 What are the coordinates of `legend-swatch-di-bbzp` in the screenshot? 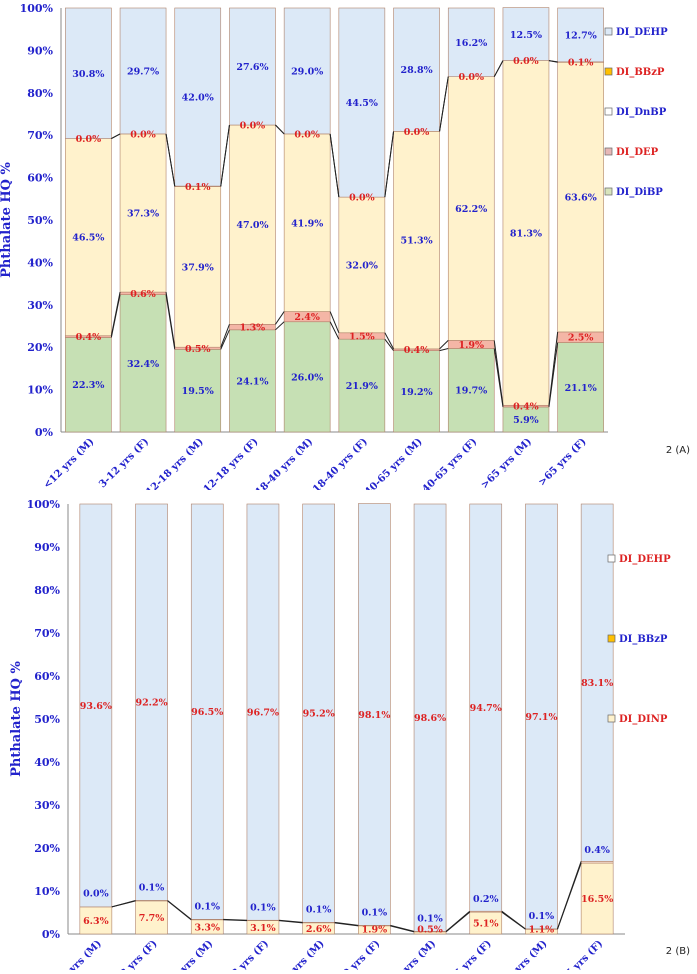 It's located at (608, 71).